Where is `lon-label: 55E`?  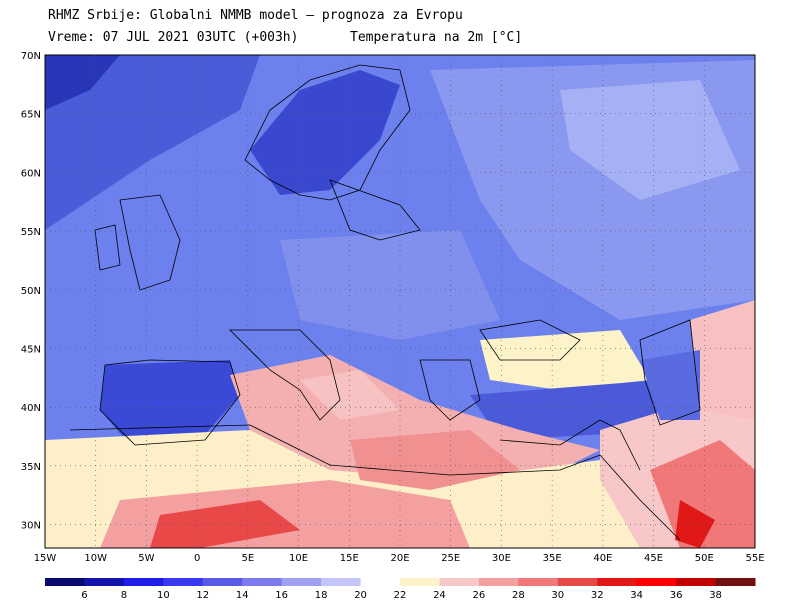
lon-label: 55E is located at coordinates (754, 558).